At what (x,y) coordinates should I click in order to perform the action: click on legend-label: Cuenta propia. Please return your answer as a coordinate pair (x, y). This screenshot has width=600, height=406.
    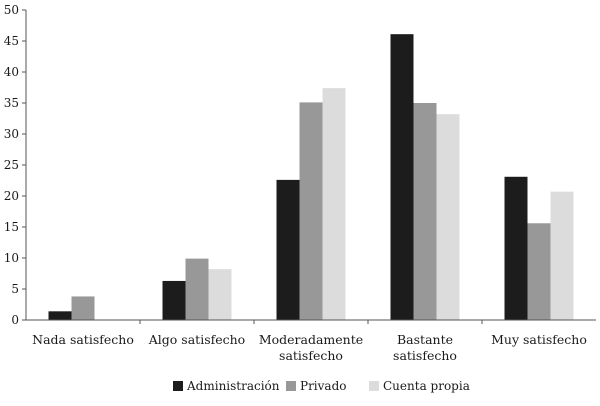
    Looking at the image, I should click on (426, 386).